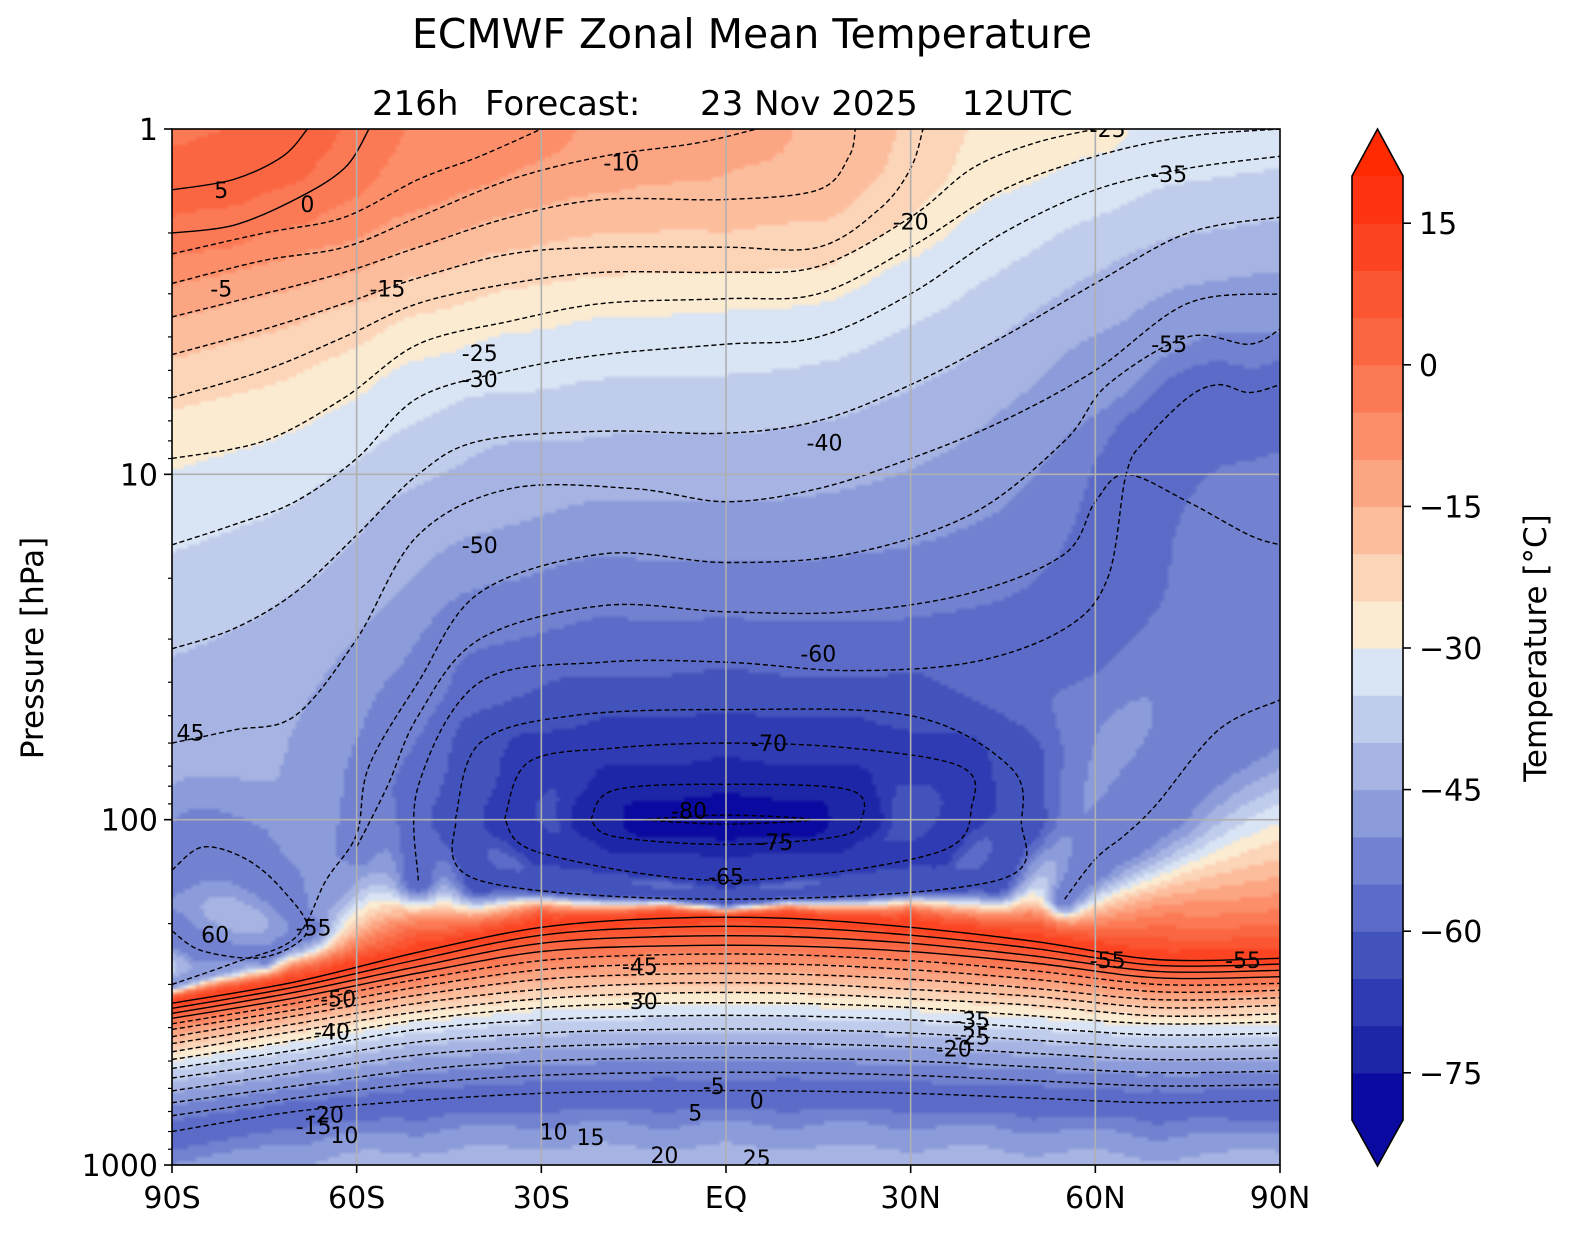  I want to click on y-tick-label: 1000, so click(120, 1166).